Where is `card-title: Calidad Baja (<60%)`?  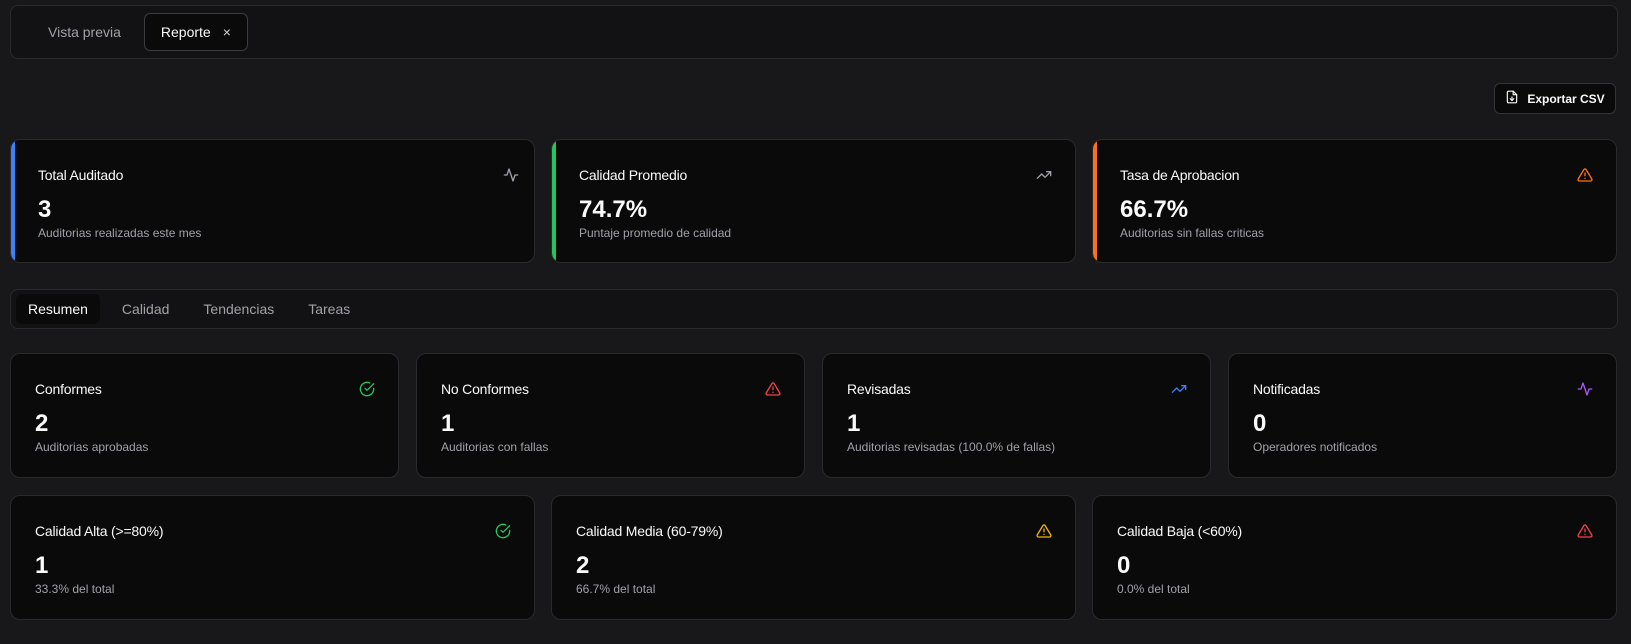 card-title: Calidad Baja (<60%) is located at coordinates (1179, 531).